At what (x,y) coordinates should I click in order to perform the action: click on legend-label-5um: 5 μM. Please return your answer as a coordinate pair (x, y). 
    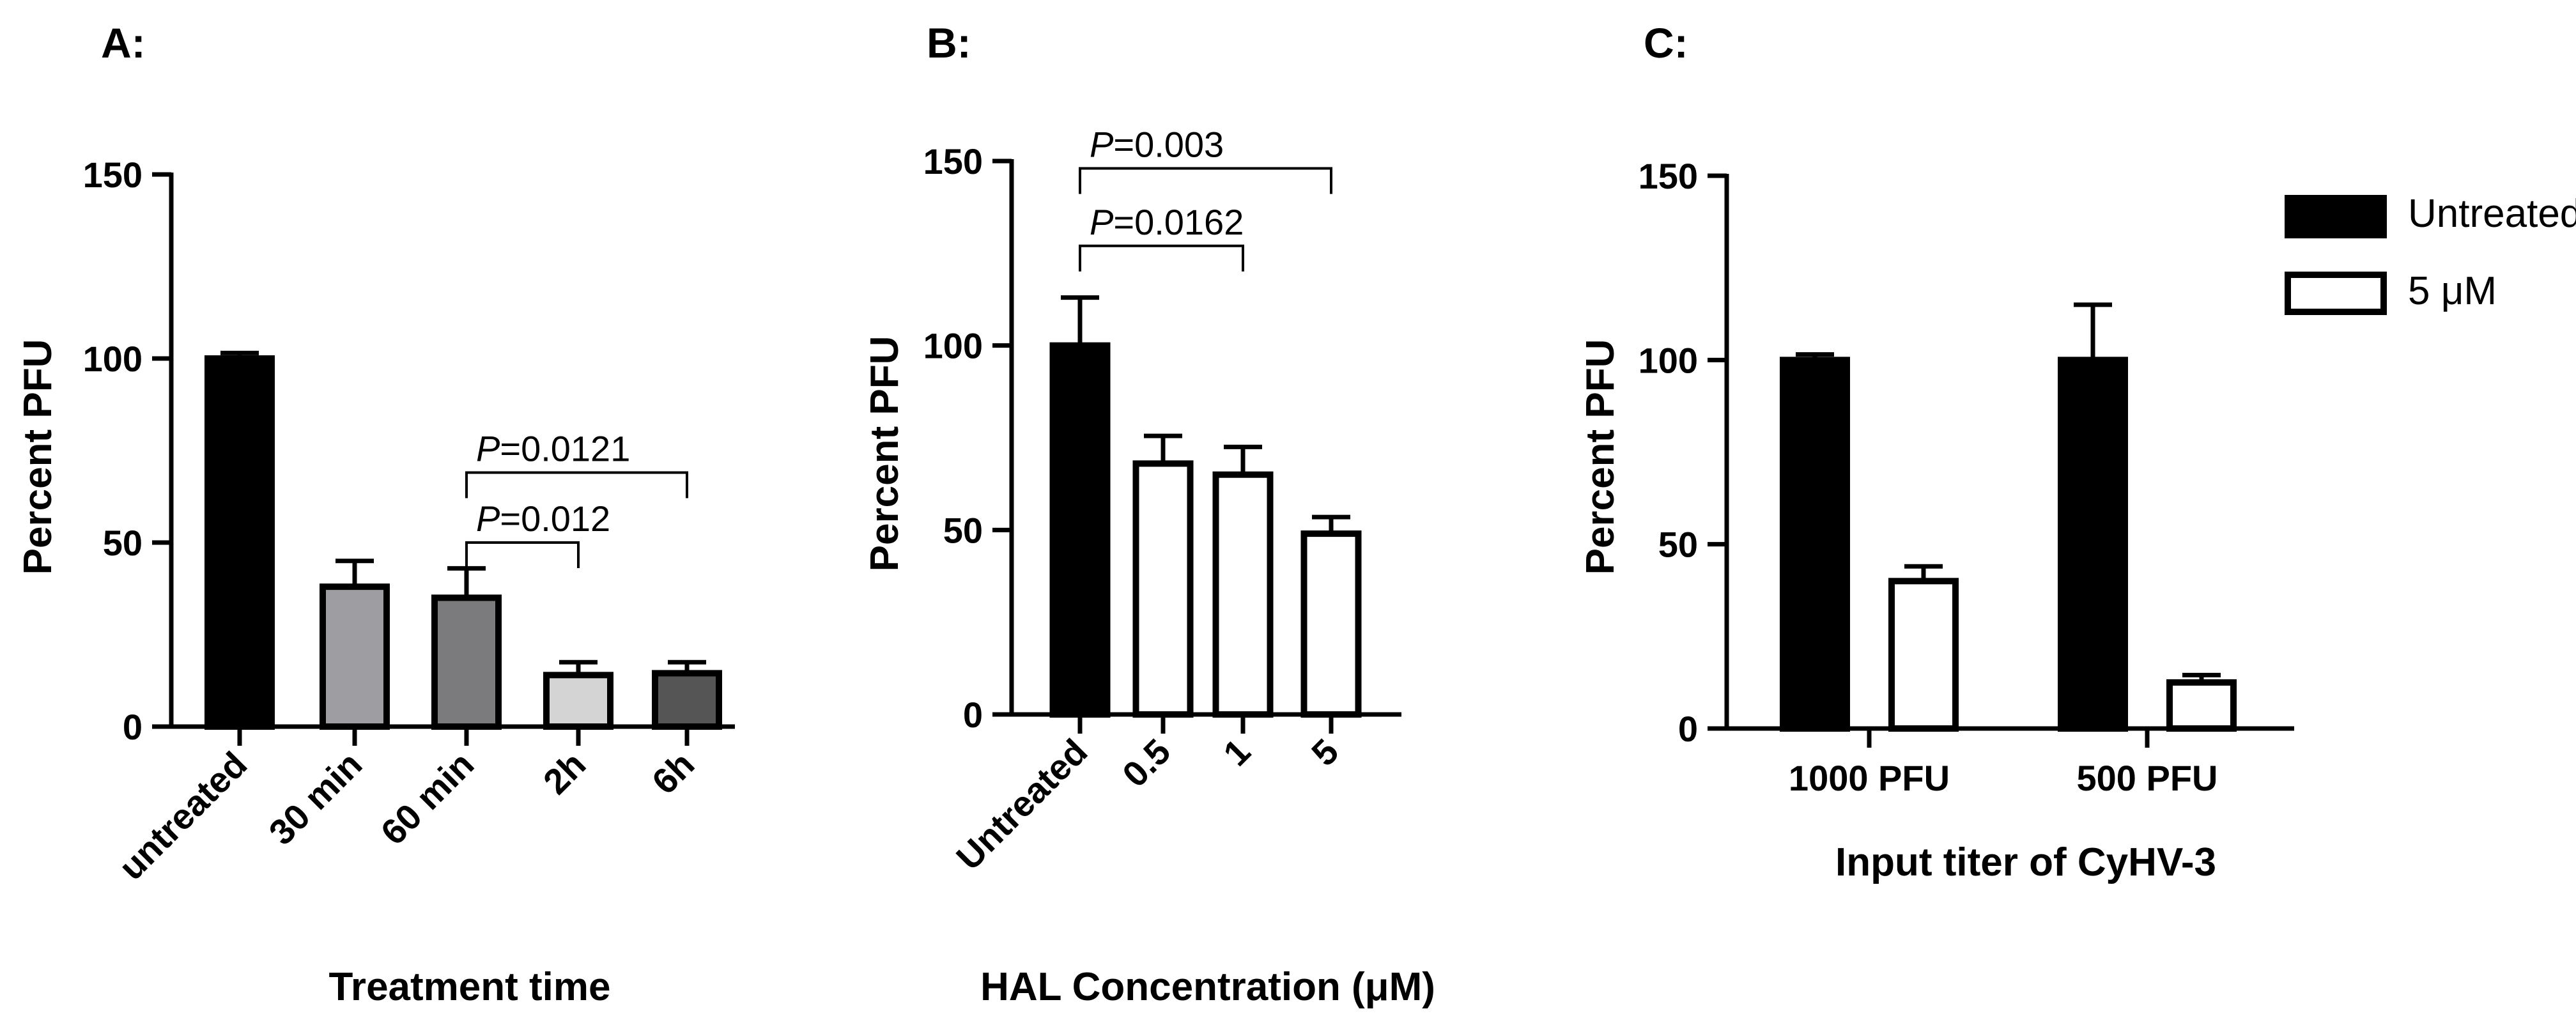
    Looking at the image, I should click on (2452, 291).